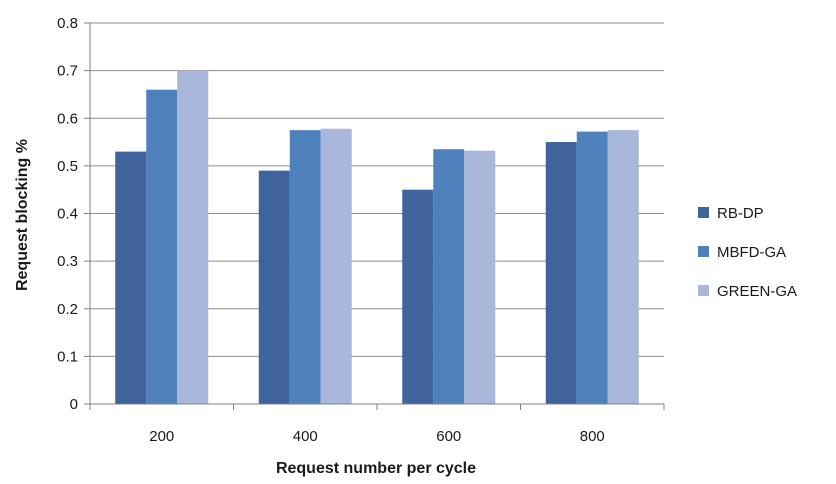 This screenshot has height=484, width=836. What do you see at coordinates (703, 290) in the screenshot?
I see `legend-swatch-green-ga` at bounding box center [703, 290].